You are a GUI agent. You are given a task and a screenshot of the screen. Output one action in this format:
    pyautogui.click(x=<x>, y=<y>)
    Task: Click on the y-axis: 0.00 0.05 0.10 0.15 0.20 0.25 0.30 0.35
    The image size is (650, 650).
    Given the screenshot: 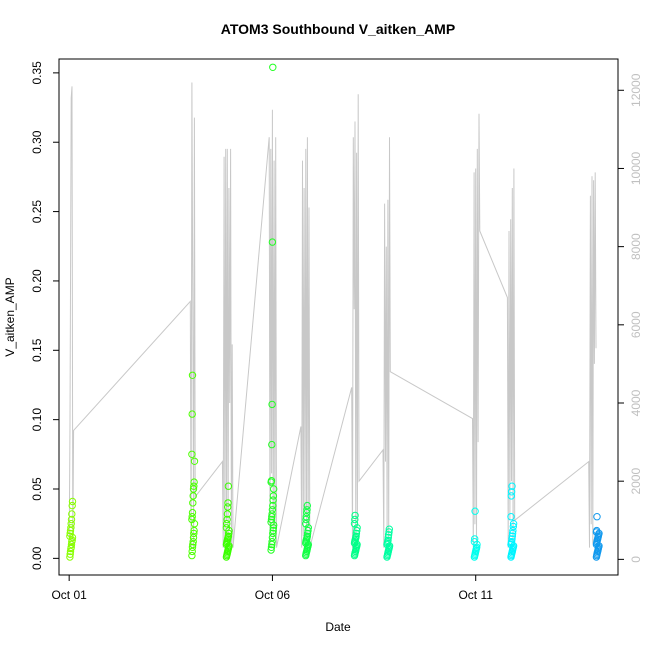 What is the action you would take?
    pyautogui.click(x=45, y=315)
    